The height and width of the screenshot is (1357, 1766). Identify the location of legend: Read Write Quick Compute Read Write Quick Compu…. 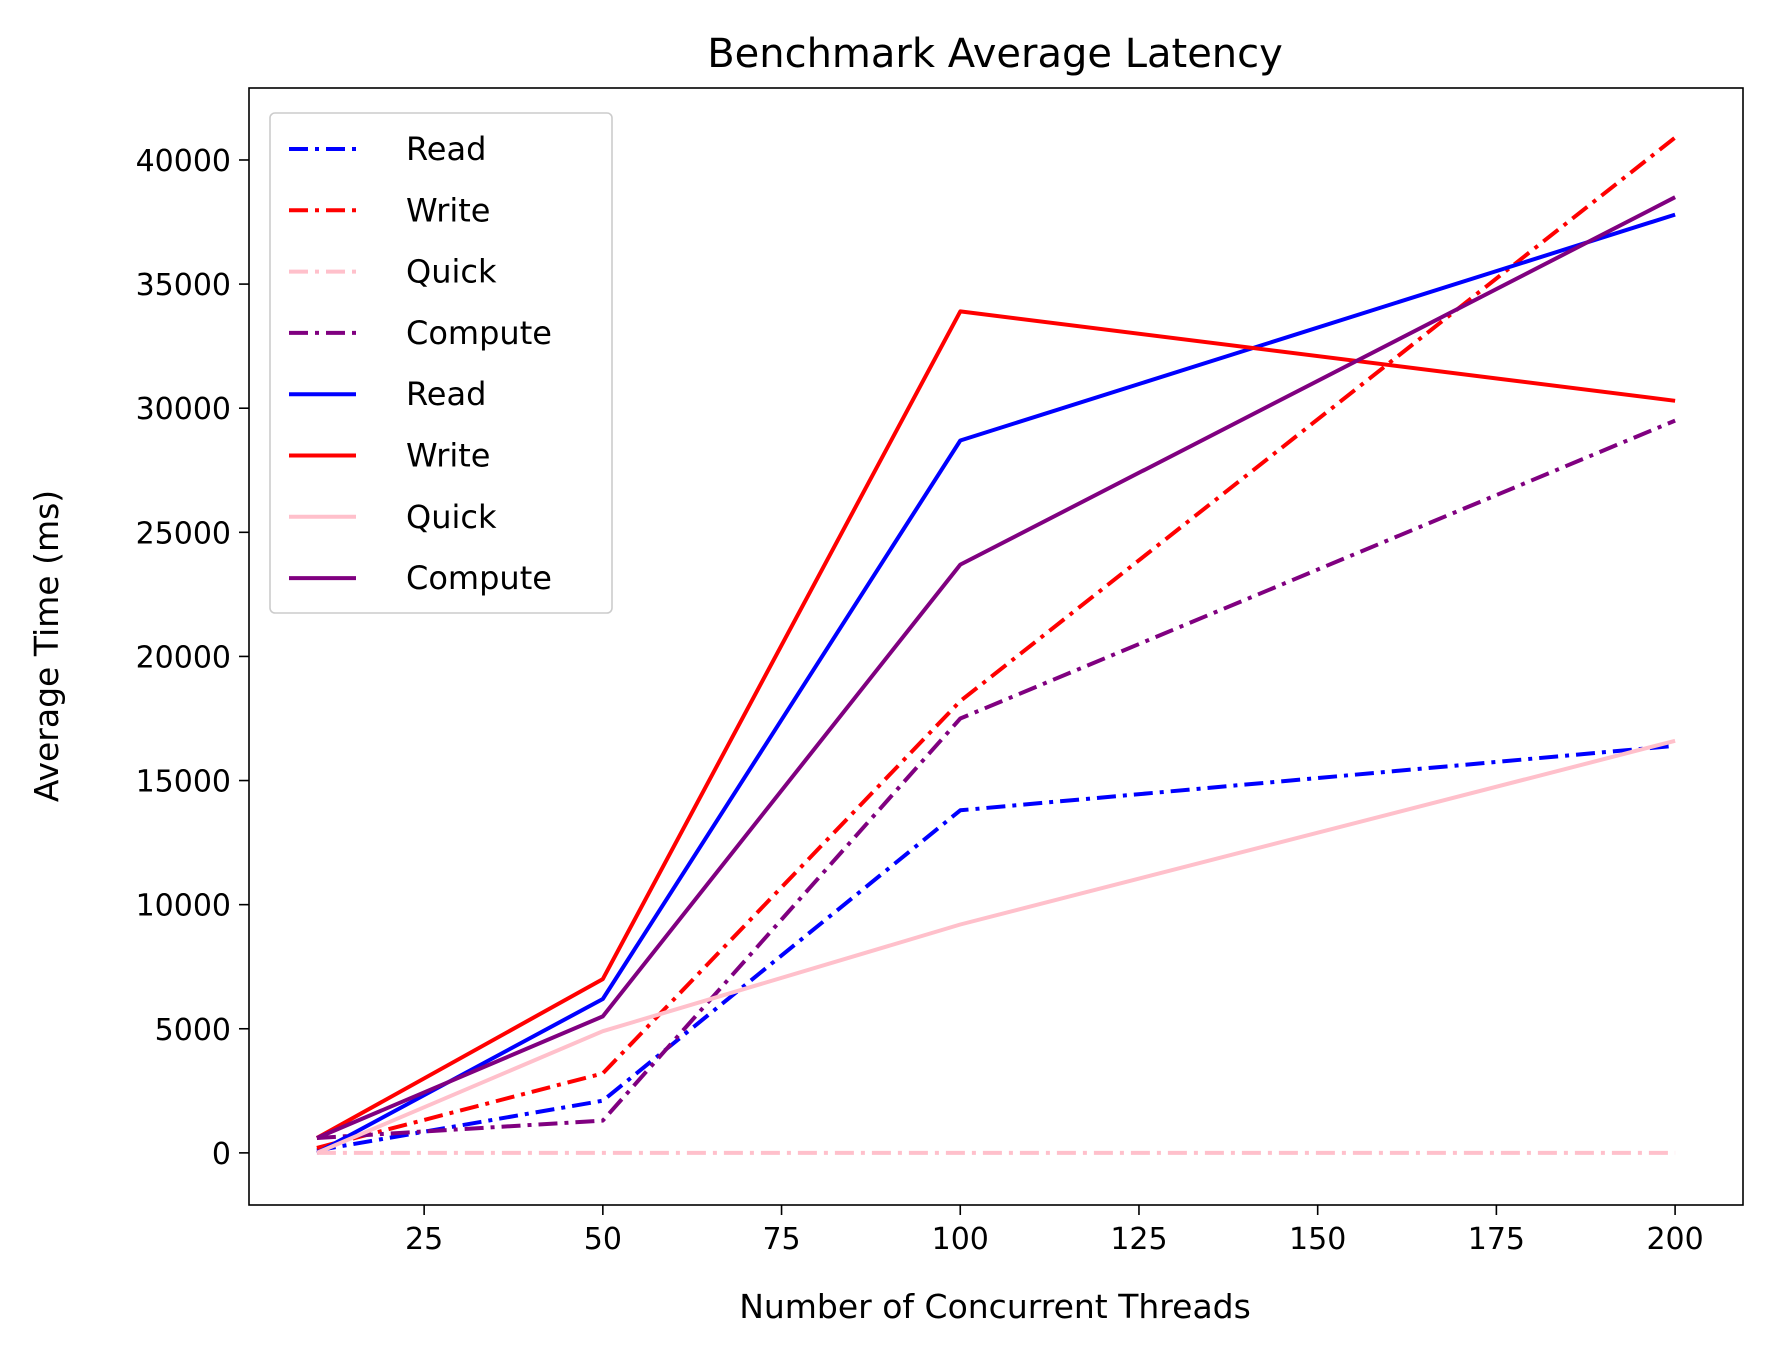
(441, 363).